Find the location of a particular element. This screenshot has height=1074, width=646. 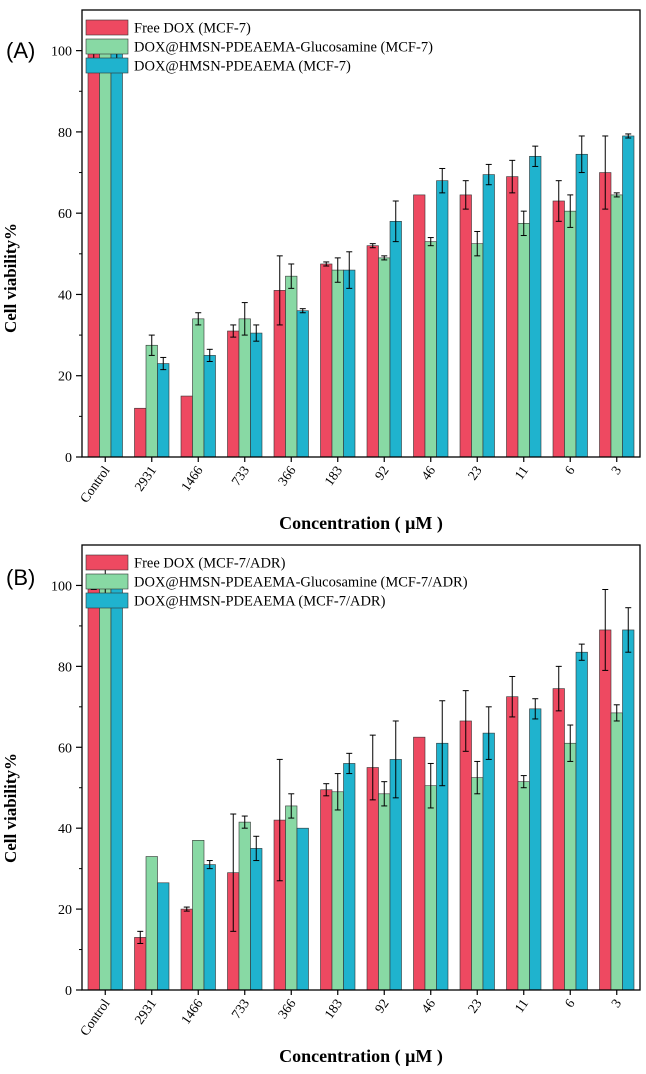

x-tick-label-a-183: 183 is located at coordinates (333, 475).